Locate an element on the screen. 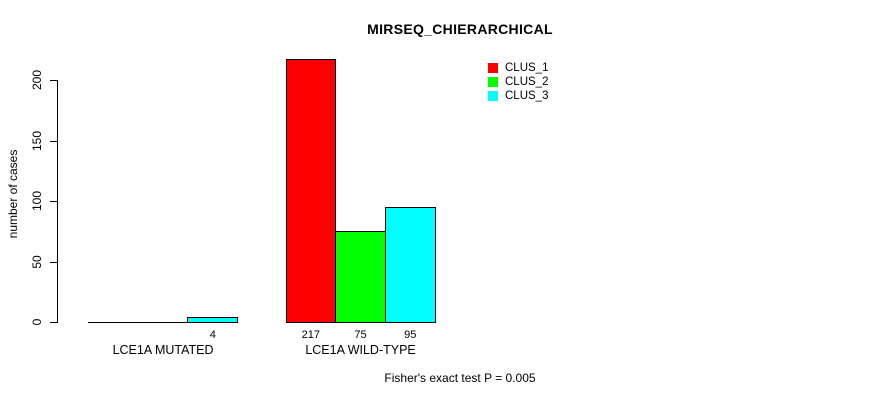 This screenshot has height=400, width=890. chart-legend: CLUS_1 CLUS_2 CLUS_3 is located at coordinates (518, 82).